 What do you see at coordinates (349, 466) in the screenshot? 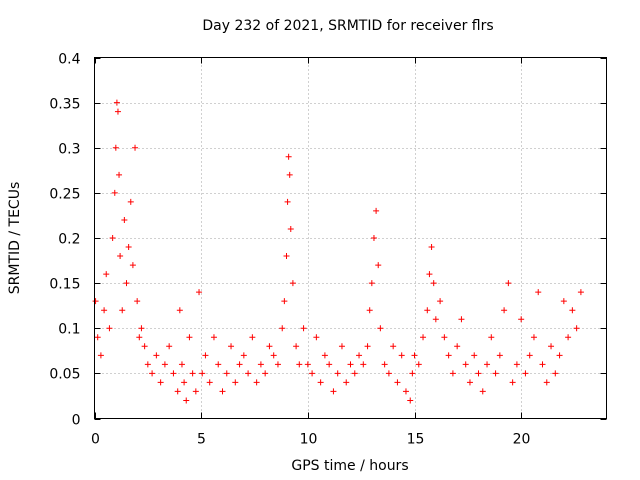
I see `x-axis-title: GPS time / hours` at bounding box center [349, 466].